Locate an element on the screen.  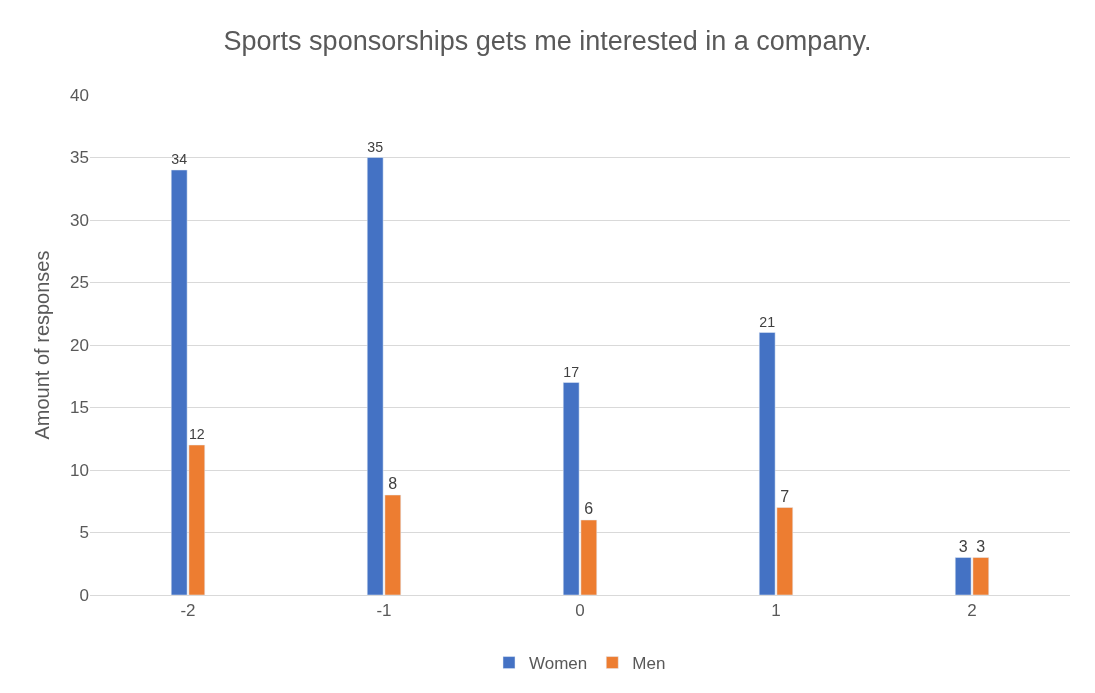
y-tick-label: 35 is located at coordinates (79, 158).